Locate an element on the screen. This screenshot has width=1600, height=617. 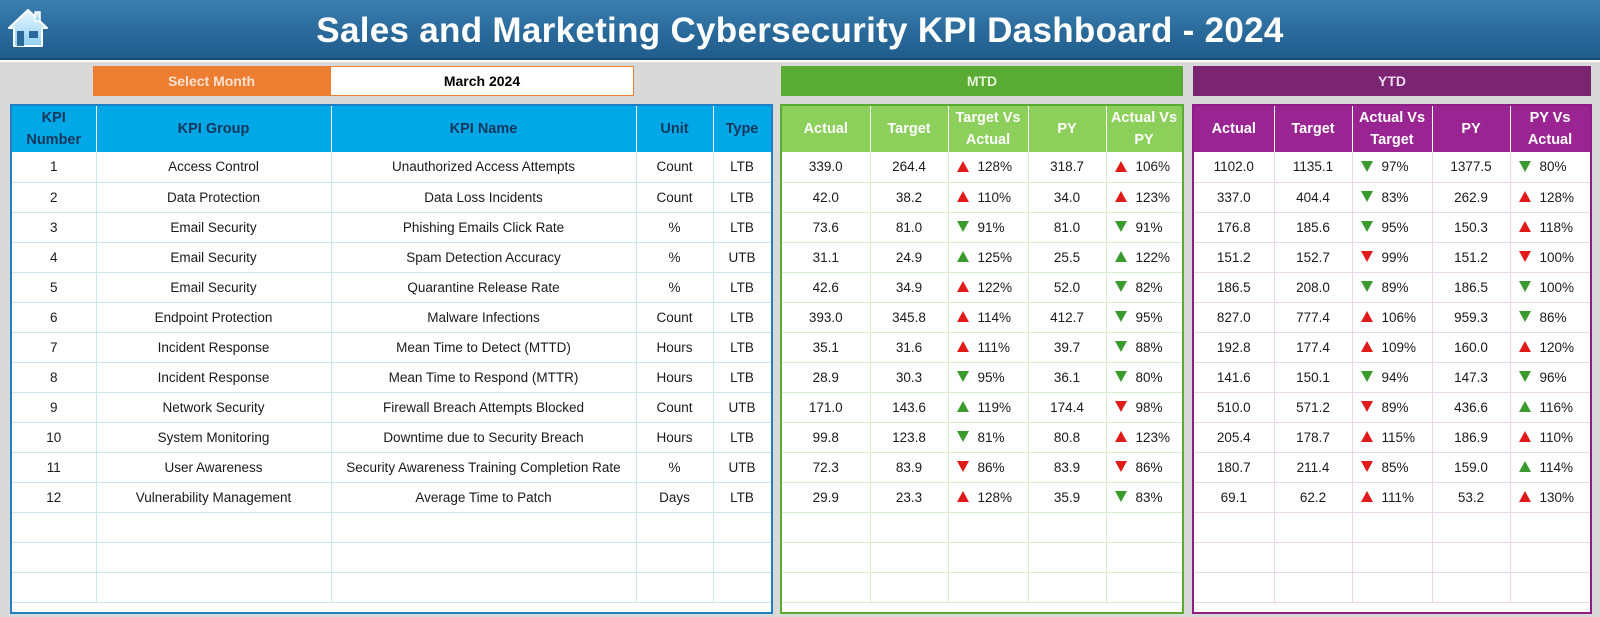
ytd-actual-vs-target-value: 97% is located at coordinates (1395, 167).